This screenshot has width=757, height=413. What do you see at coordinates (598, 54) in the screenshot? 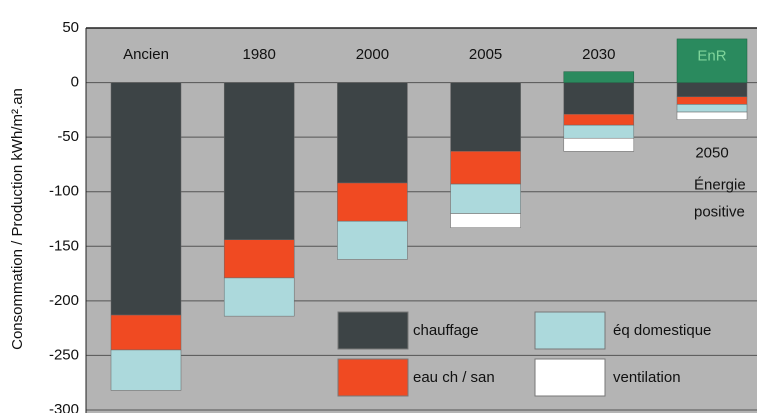
I see `category-label: 2030` at bounding box center [598, 54].